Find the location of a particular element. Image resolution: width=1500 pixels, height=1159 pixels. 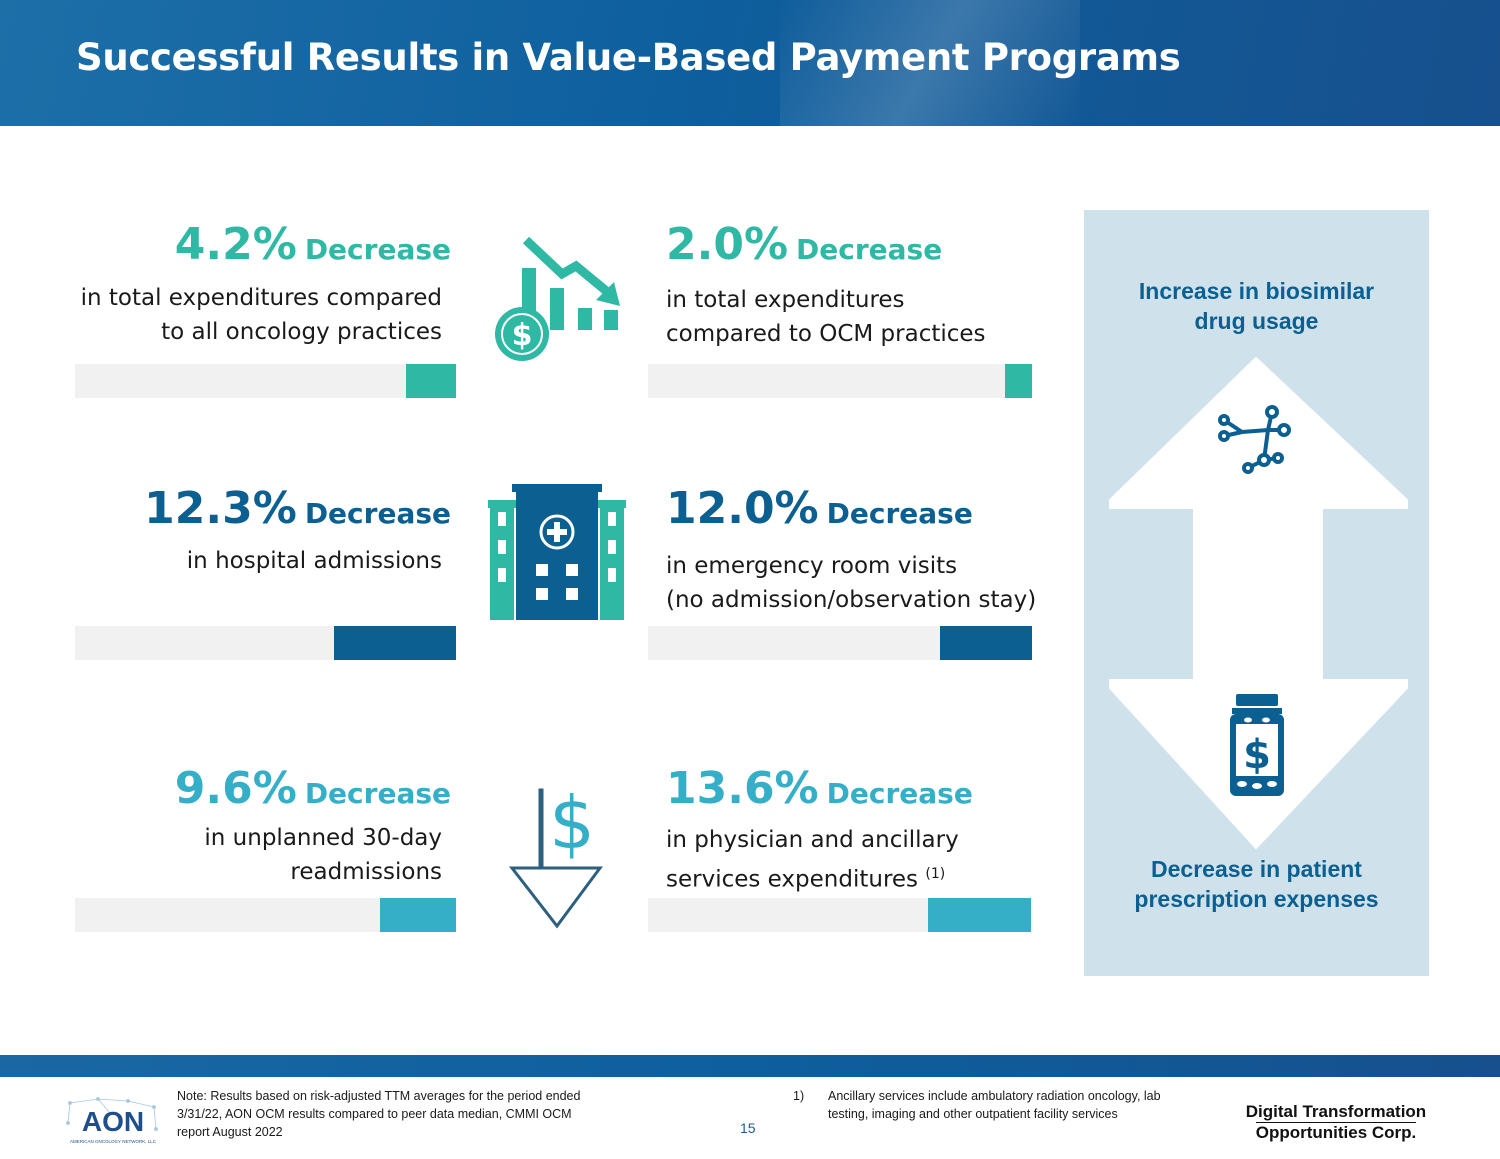

metric-percent: 9.6% is located at coordinates (235, 788).